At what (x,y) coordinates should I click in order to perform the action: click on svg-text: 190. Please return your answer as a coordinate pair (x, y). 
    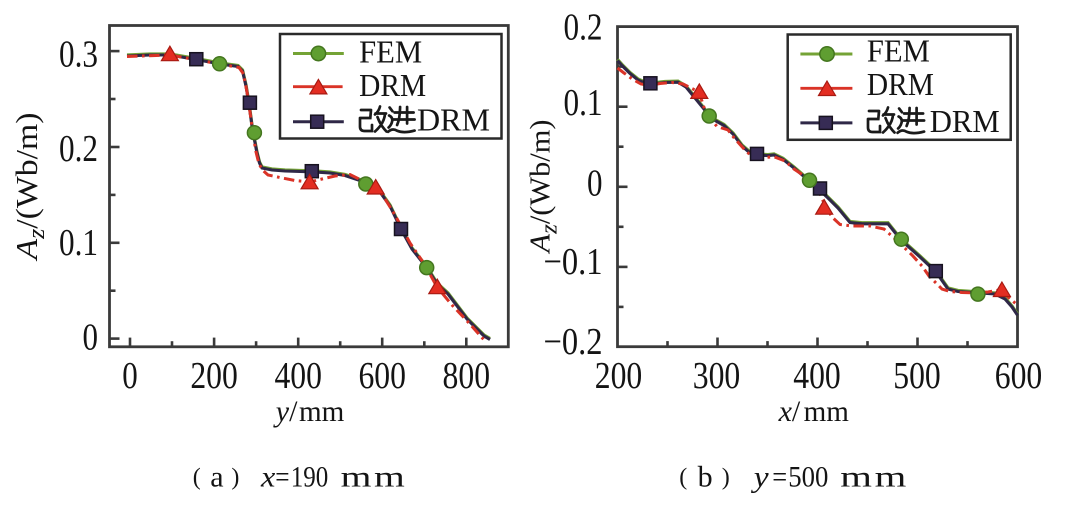
    Looking at the image, I should click on (310, 477).